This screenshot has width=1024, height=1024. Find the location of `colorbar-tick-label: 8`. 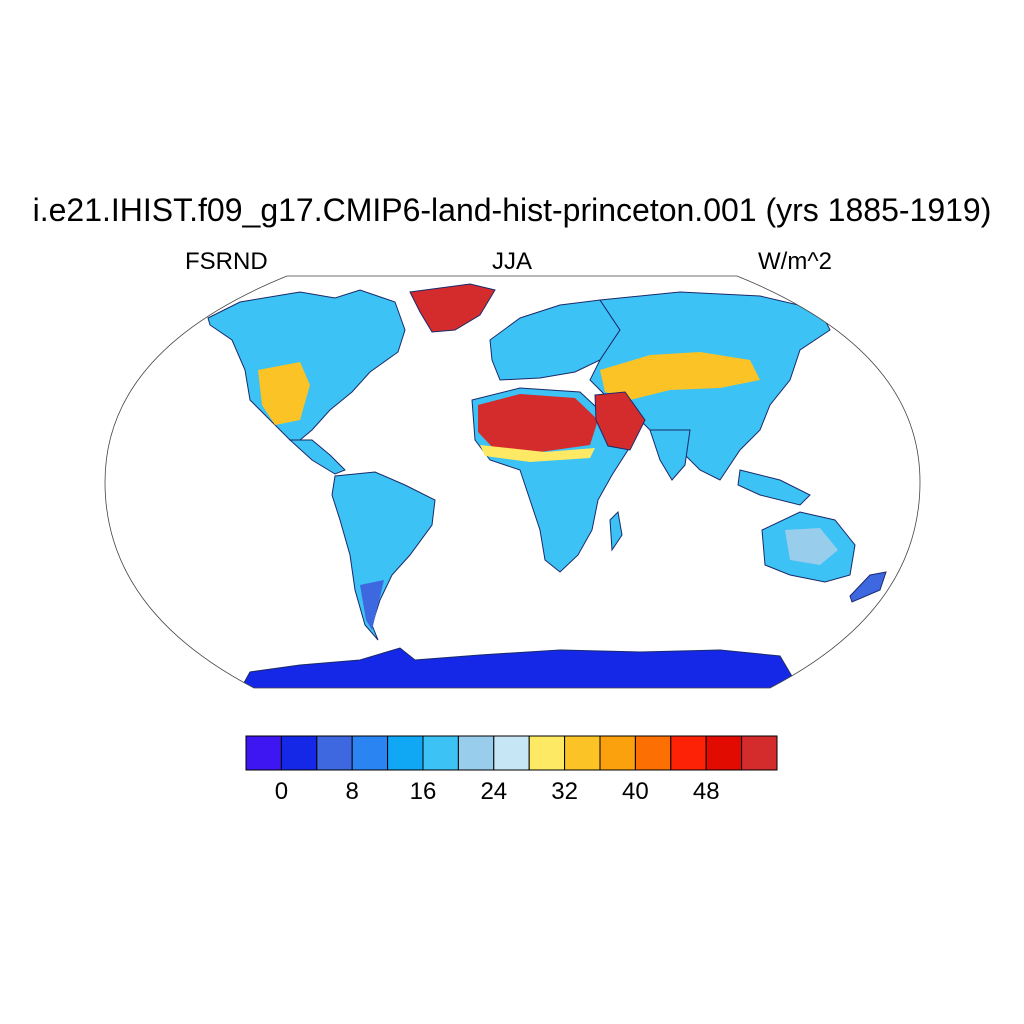

colorbar-tick-label: 8 is located at coordinates (352, 791).